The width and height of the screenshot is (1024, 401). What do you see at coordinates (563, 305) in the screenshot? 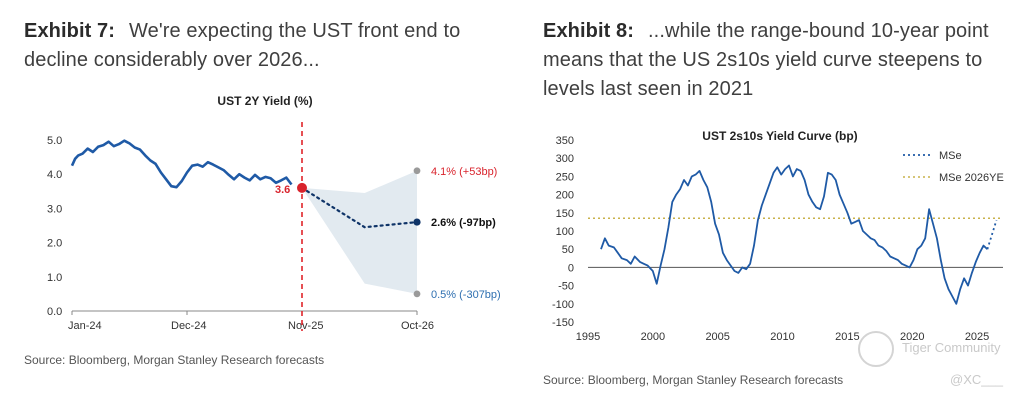
I see `y-tick-label: -100` at bounding box center [563, 305].